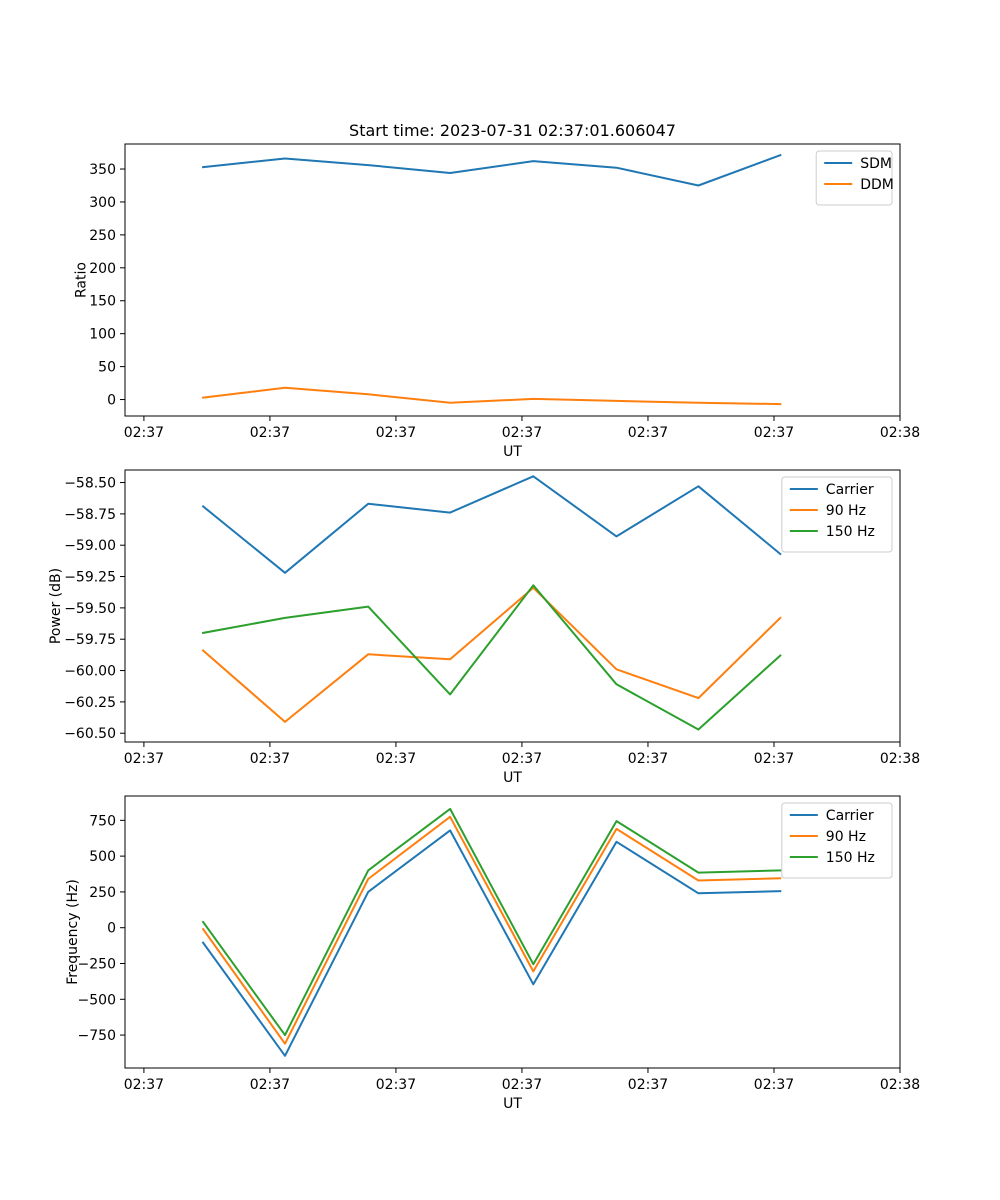 The image size is (1000, 1200). What do you see at coordinates (512, 130) in the screenshot?
I see `chart-title: Start time: 2023-07-31 02:37:01.606047` at bounding box center [512, 130].